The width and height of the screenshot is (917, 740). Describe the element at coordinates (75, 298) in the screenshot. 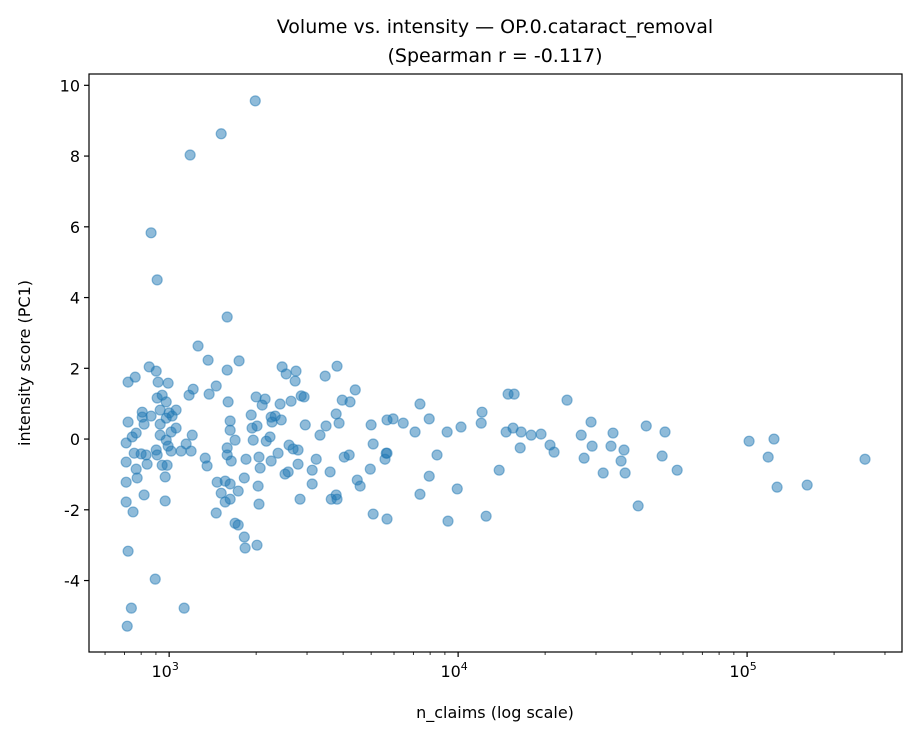

I see `y-tick-label: 4` at that location.